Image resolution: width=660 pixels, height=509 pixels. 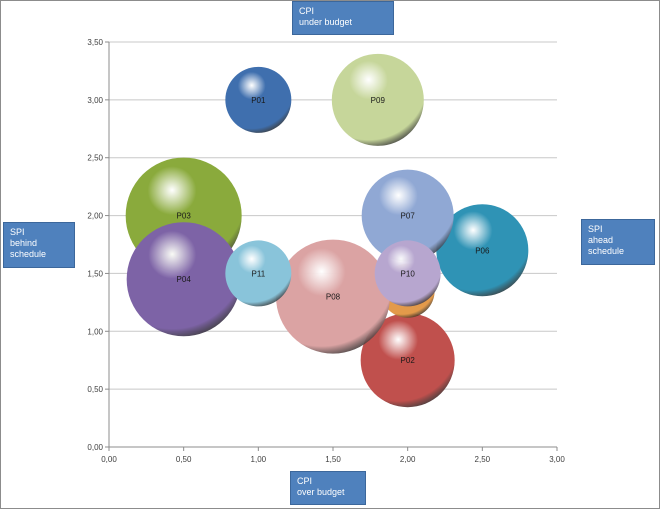 I want to click on bubble-p04, so click(x=183, y=279).